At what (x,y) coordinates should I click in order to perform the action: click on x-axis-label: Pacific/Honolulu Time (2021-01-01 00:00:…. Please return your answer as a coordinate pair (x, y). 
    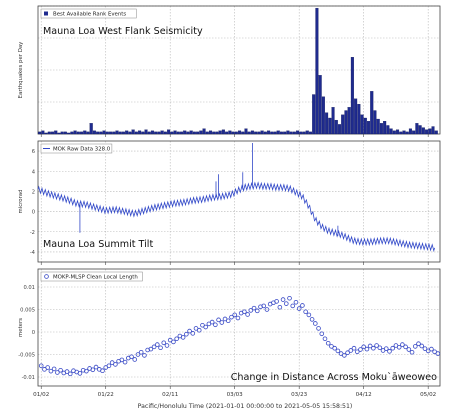
    Looking at the image, I should click on (245, 406).